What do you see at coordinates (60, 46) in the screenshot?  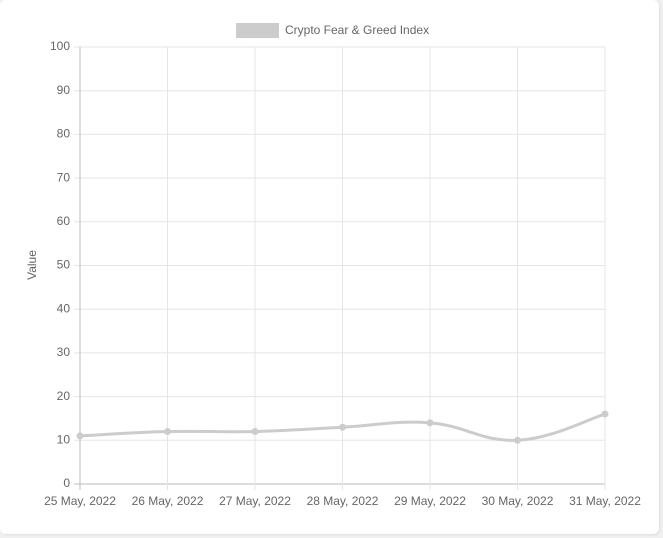 I see `y-tick-label: 100` at bounding box center [60, 46].